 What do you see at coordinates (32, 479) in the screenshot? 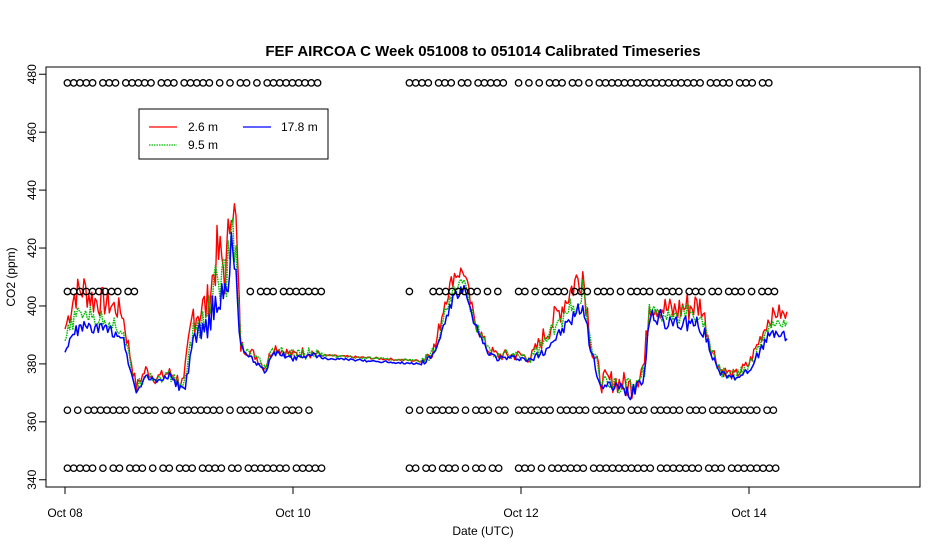
I see `y-tick-label-340: 340` at bounding box center [32, 479].